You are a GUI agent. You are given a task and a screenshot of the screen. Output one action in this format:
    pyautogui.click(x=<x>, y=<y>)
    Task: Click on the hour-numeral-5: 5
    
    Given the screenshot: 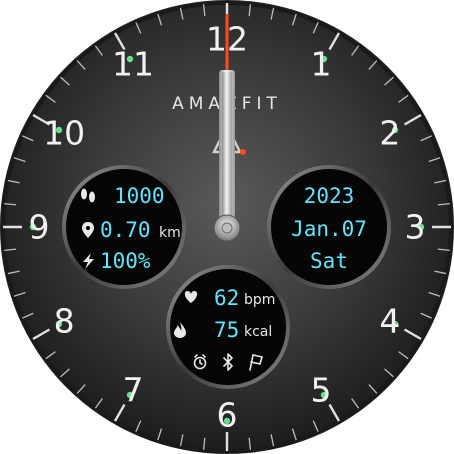 What is the action you would take?
    pyautogui.click(x=321, y=389)
    